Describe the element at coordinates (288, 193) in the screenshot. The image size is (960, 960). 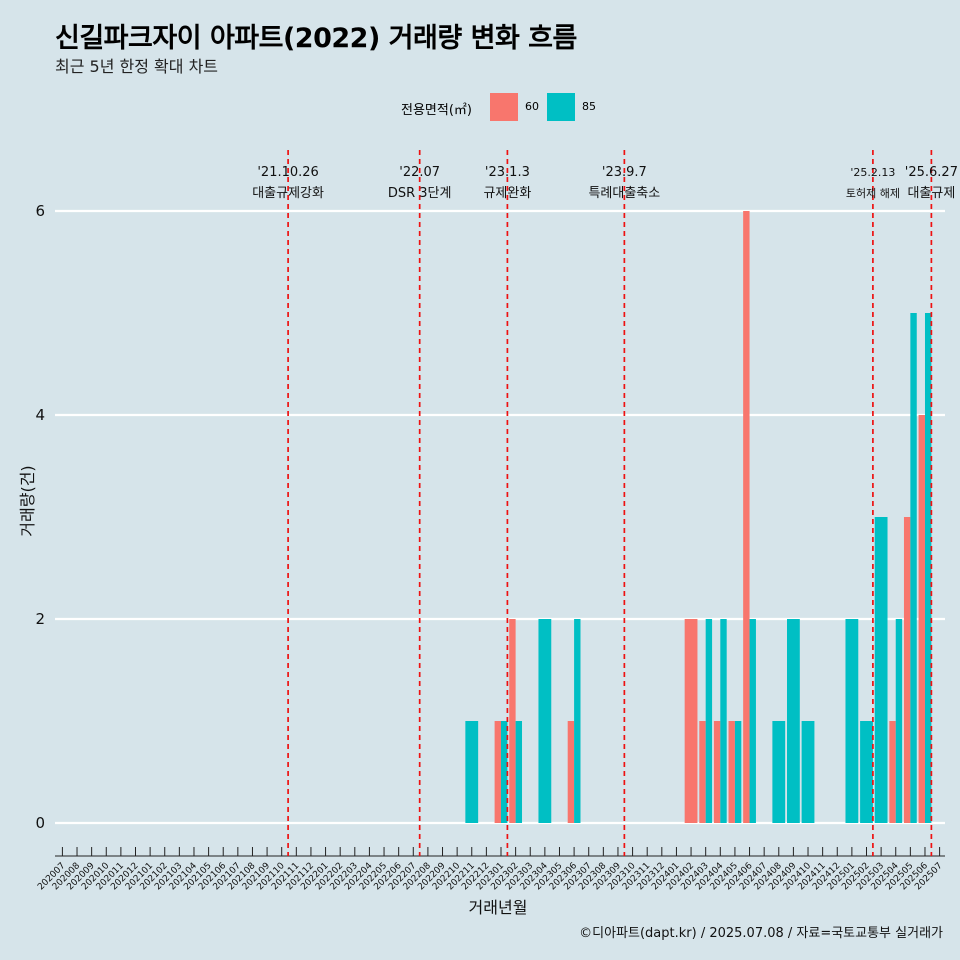
I see `event-text-label: 대출규제강화` at that location.